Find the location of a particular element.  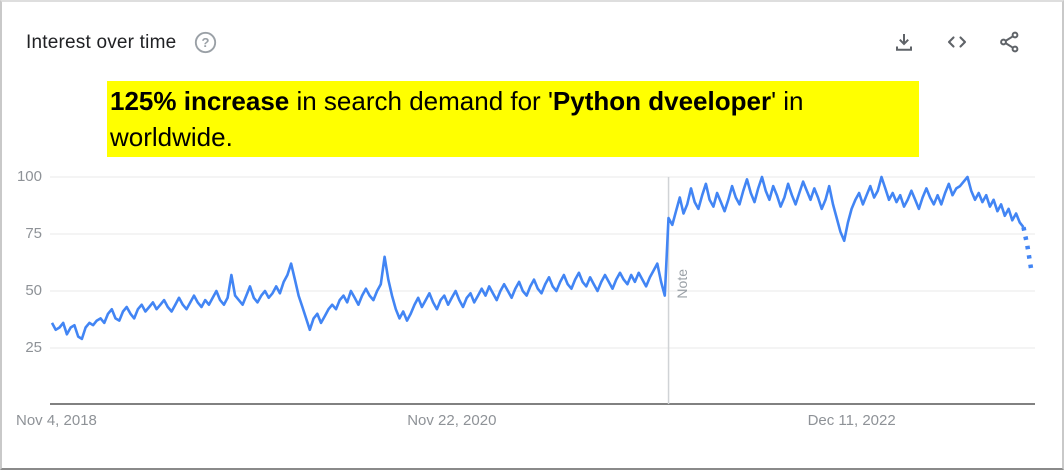

x-tick-2020: Nov 22, 2020 is located at coordinates (452, 420).